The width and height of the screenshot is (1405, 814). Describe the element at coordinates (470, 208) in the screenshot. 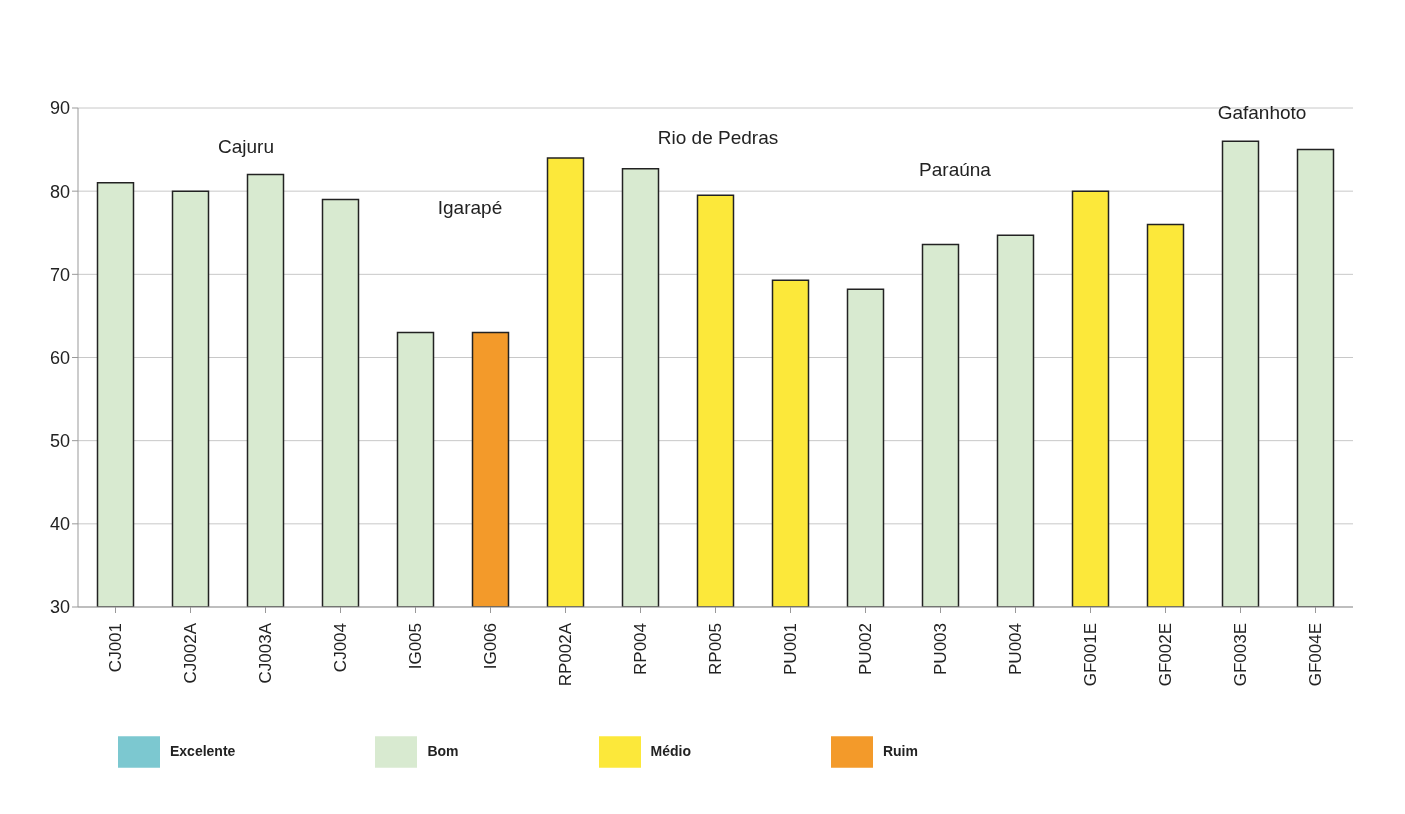

I see `annotation: Igarapé` at that location.